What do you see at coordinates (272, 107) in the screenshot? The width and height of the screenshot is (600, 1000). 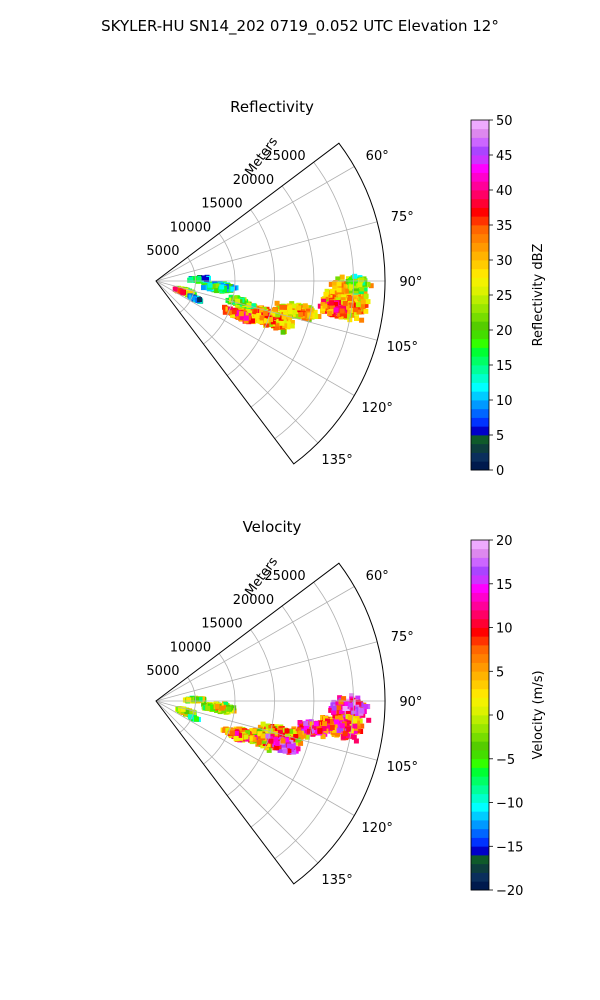 I see `panel-title: Reflectivity` at bounding box center [272, 107].